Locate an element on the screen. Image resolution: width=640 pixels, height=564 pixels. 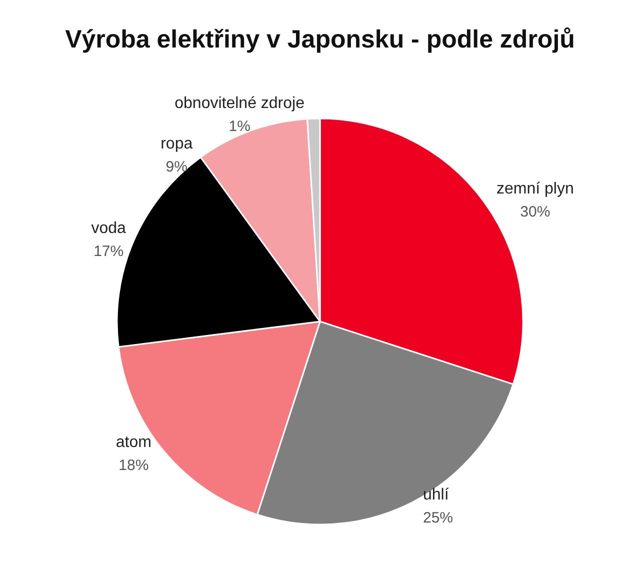
slice-label: uhlí is located at coordinates (436, 495).